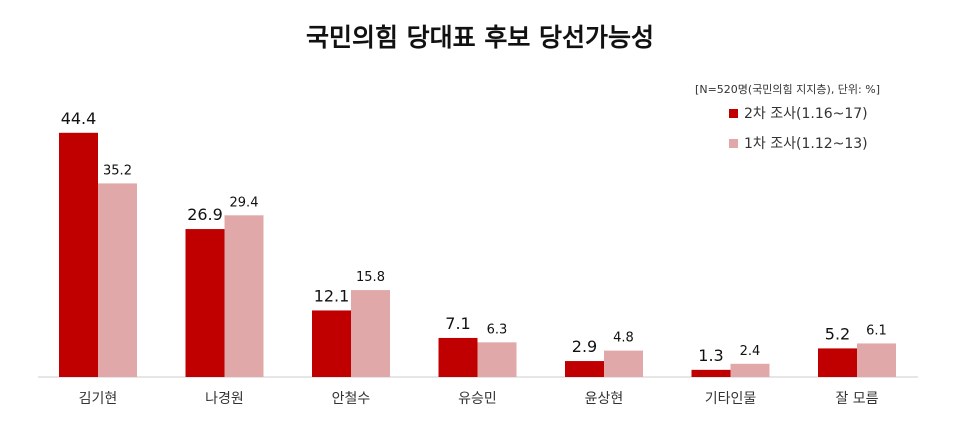 The height and width of the screenshot is (432, 960). I want to click on data-label-second-survey-1: 26.9, so click(205, 214).